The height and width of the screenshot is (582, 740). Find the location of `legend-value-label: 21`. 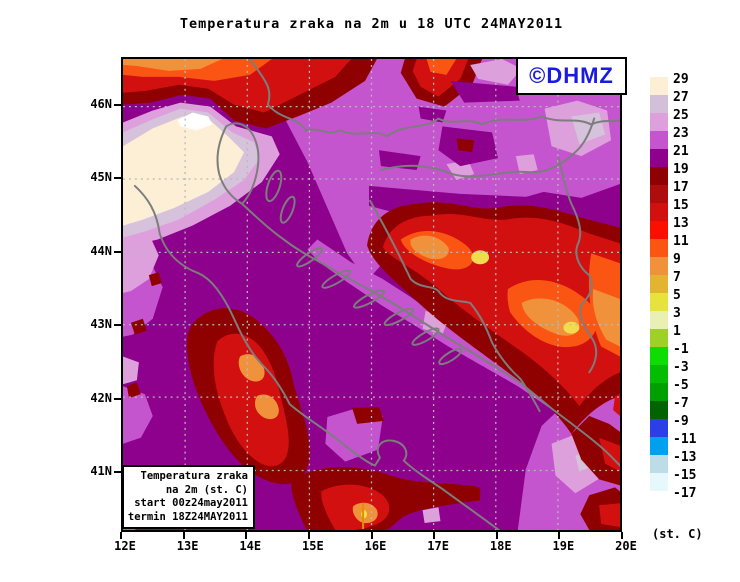

legend-value-label: 21 is located at coordinates (681, 151).